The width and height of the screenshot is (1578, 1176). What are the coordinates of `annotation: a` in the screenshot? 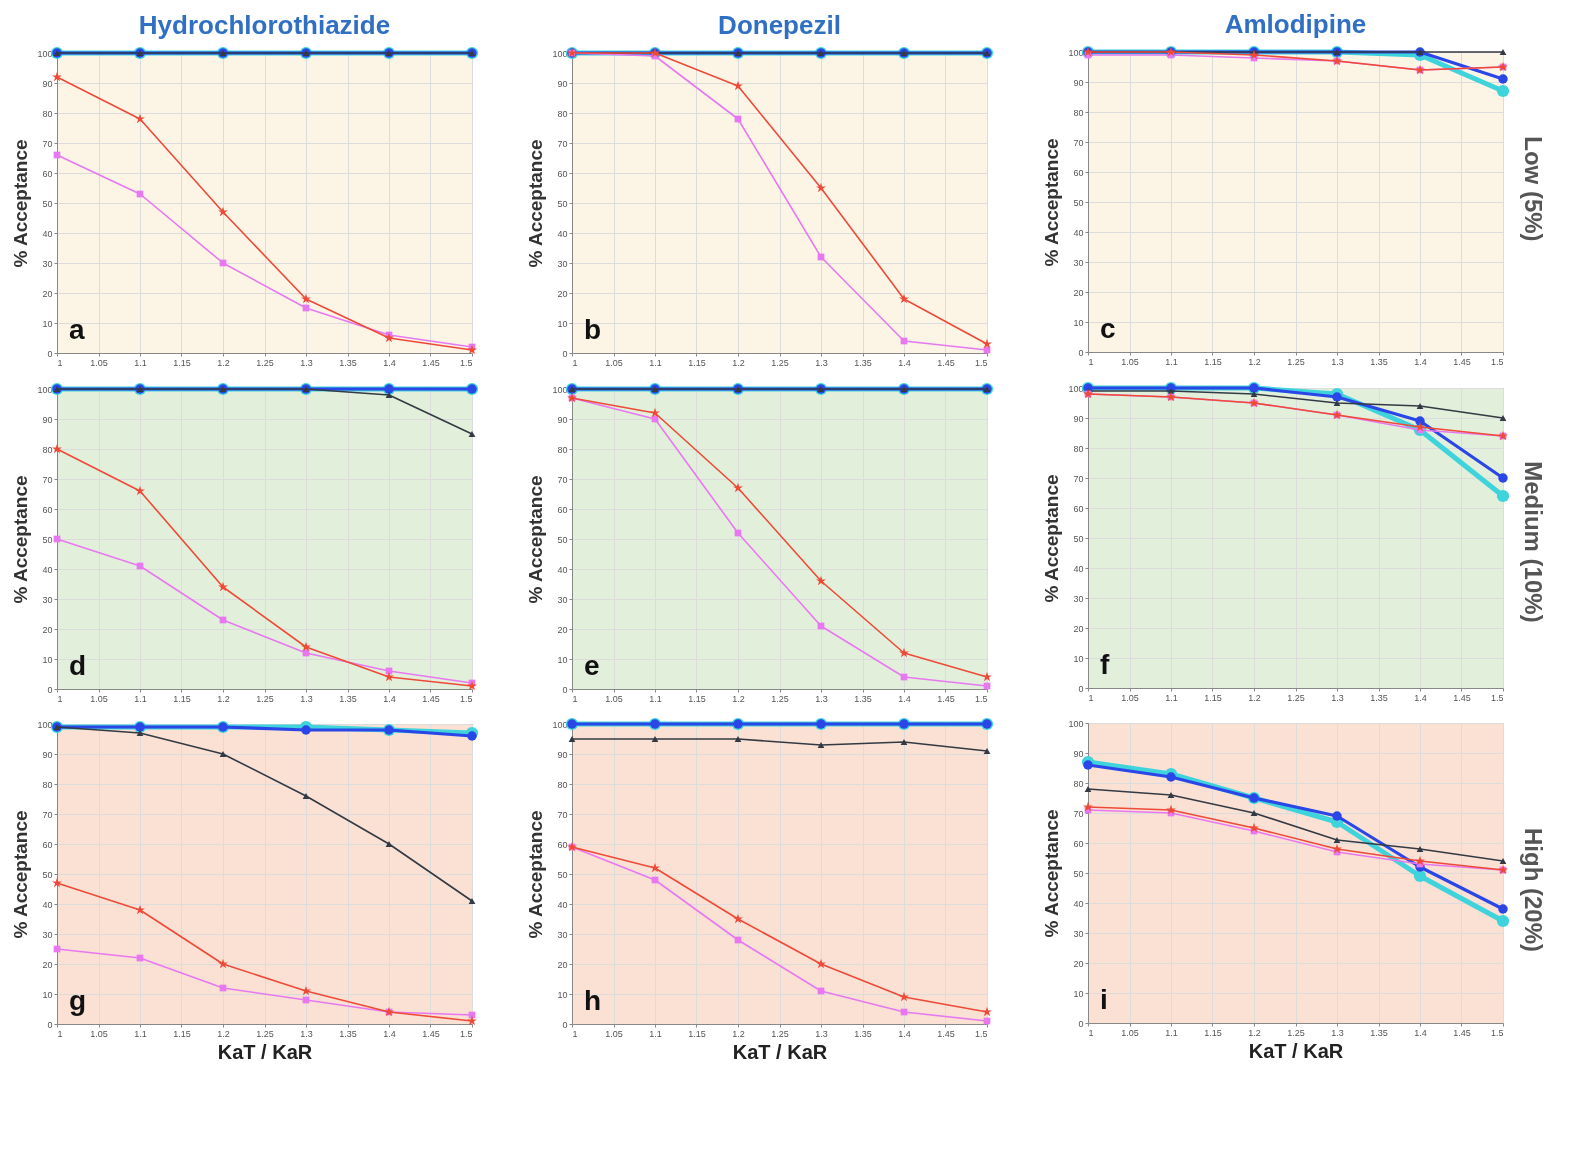 It's located at (77, 329).